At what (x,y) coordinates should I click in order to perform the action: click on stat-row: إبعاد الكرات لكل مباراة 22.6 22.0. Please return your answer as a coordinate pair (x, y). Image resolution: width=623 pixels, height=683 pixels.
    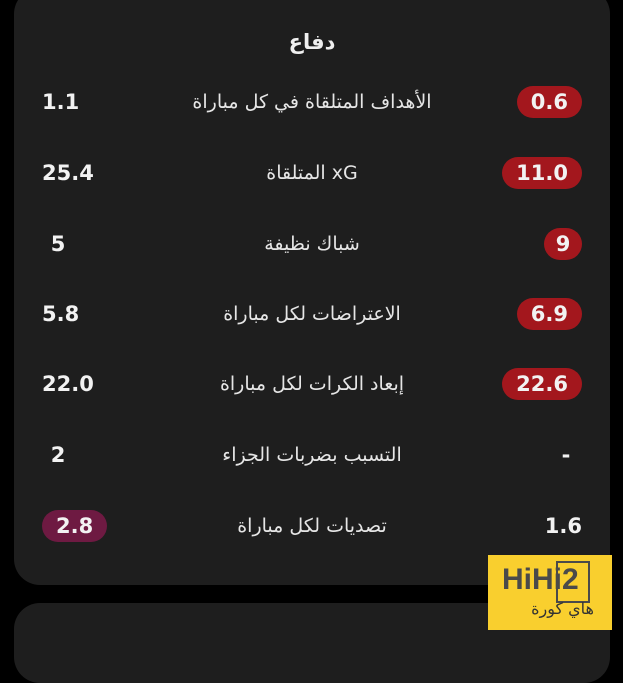
    Looking at the image, I should click on (312, 384).